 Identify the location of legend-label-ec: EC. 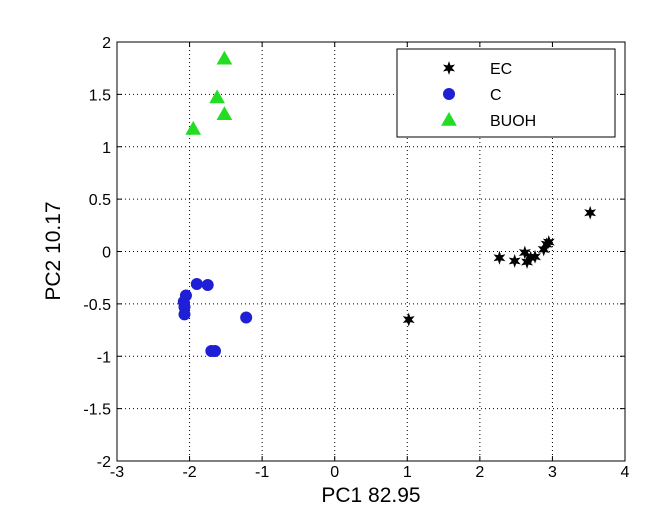
(501, 69).